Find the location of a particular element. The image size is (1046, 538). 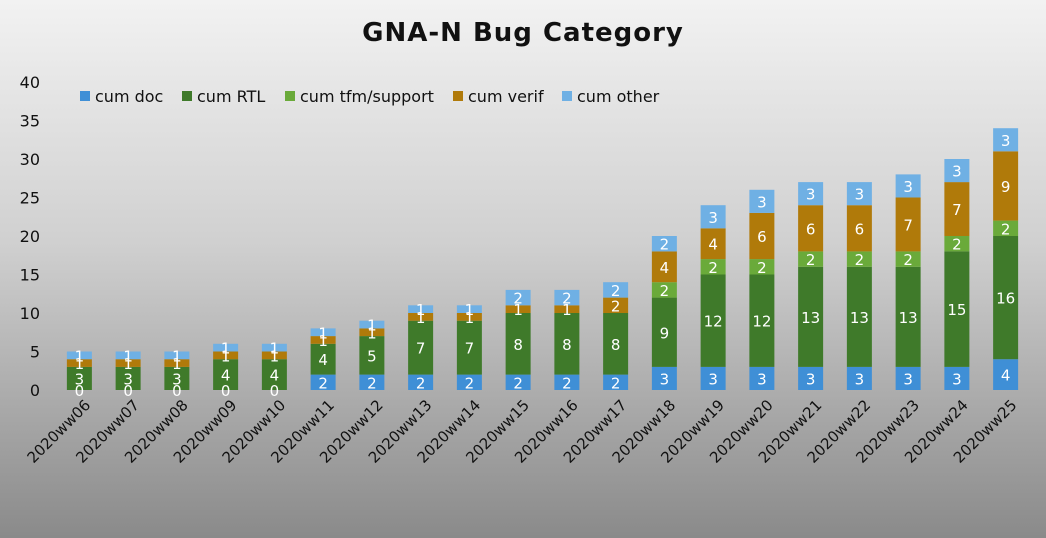

data-label: 16 is located at coordinates (1005, 299).